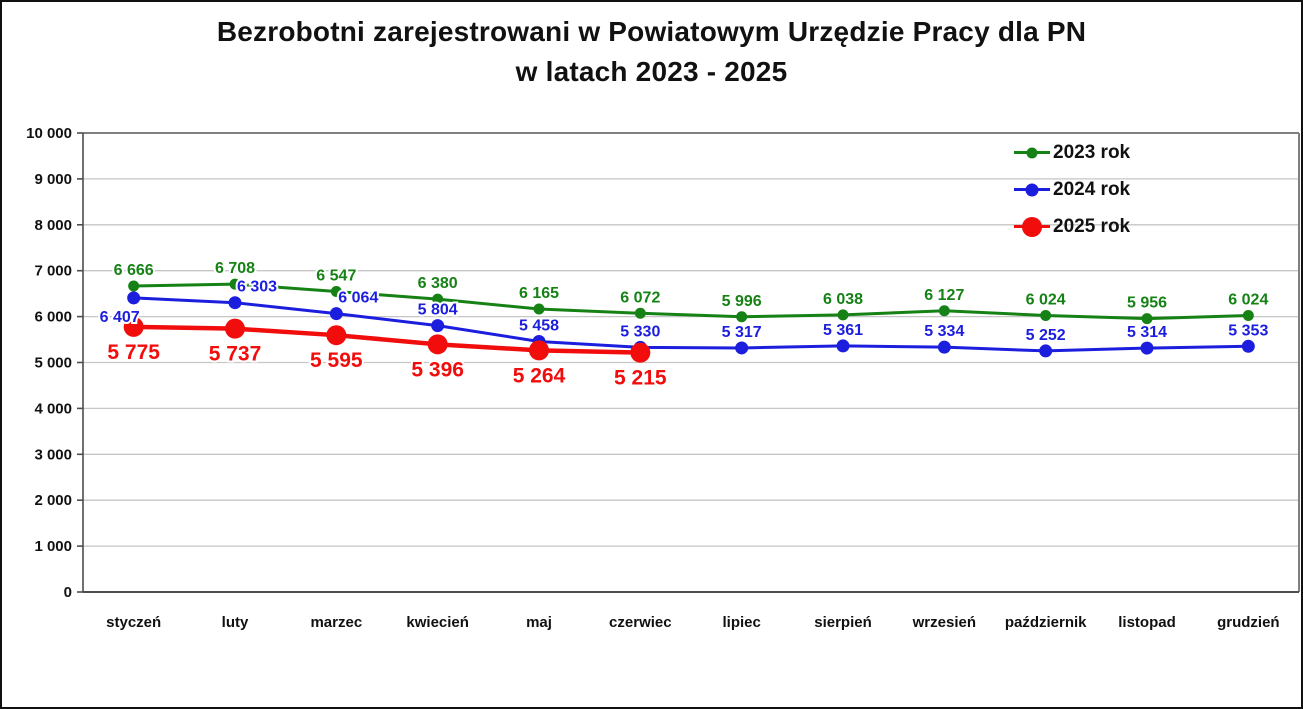 The width and height of the screenshot is (1303, 709). Describe the element at coordinates (843, 299) in the screenshot. I see `data-label: 6 038` at that location.